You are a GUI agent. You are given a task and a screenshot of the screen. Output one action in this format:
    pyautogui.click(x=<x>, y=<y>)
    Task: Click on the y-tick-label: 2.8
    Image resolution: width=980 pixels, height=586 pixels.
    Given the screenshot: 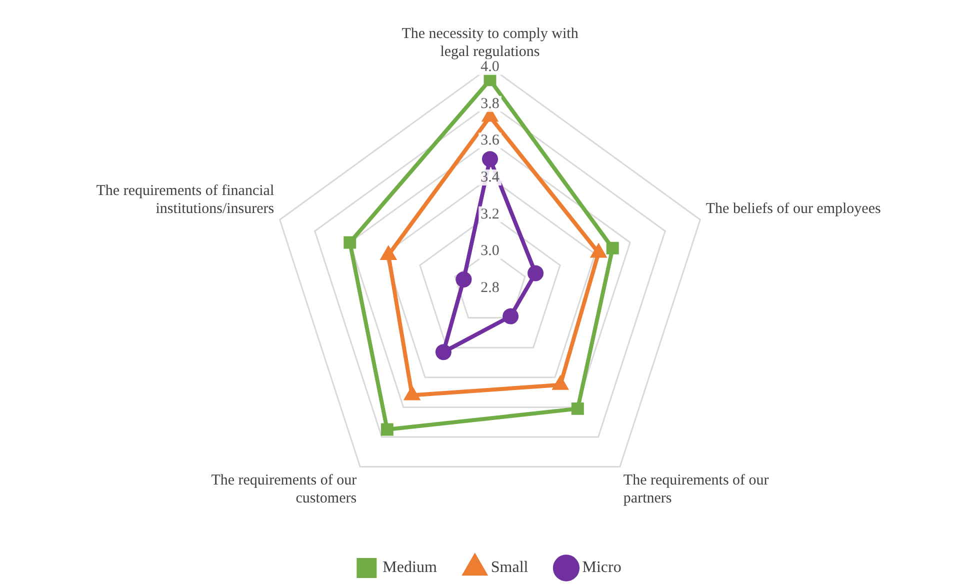 What is the action you would take?
    pyautogui.click(x=490, y=288)
    